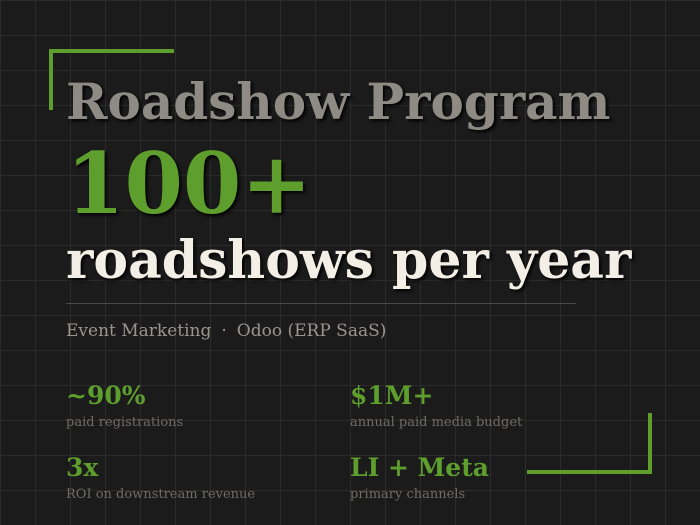 The width and height of the screenshot is (700, 525). I want to click on divider, so click(321, 303).